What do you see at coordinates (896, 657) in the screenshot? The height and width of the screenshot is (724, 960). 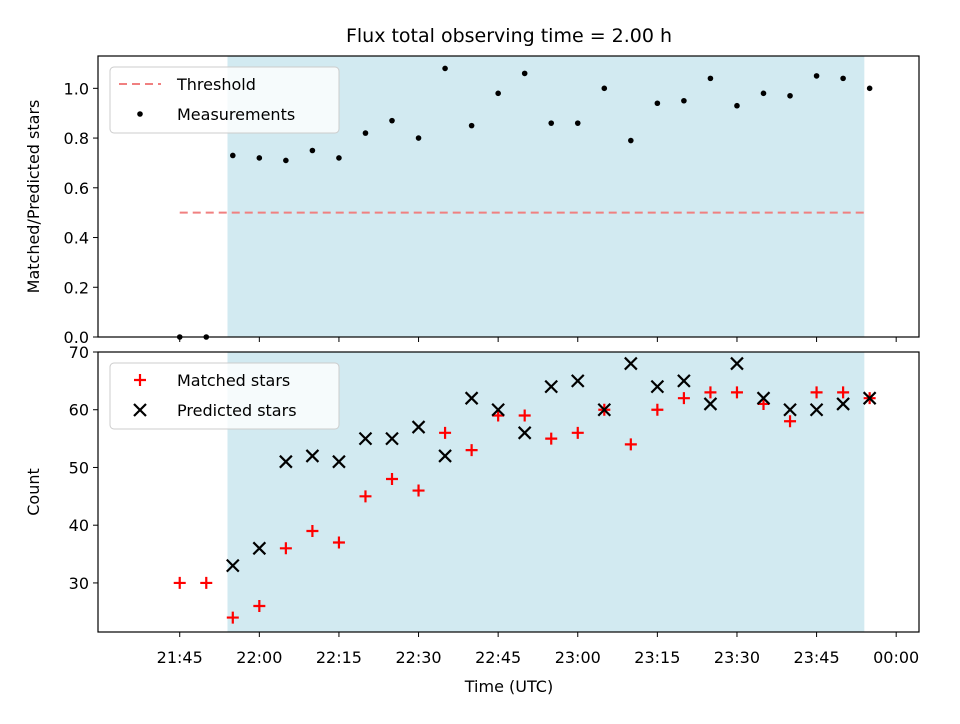 I see `x-tick-label: 00:00` at bounding box center [896, 657].